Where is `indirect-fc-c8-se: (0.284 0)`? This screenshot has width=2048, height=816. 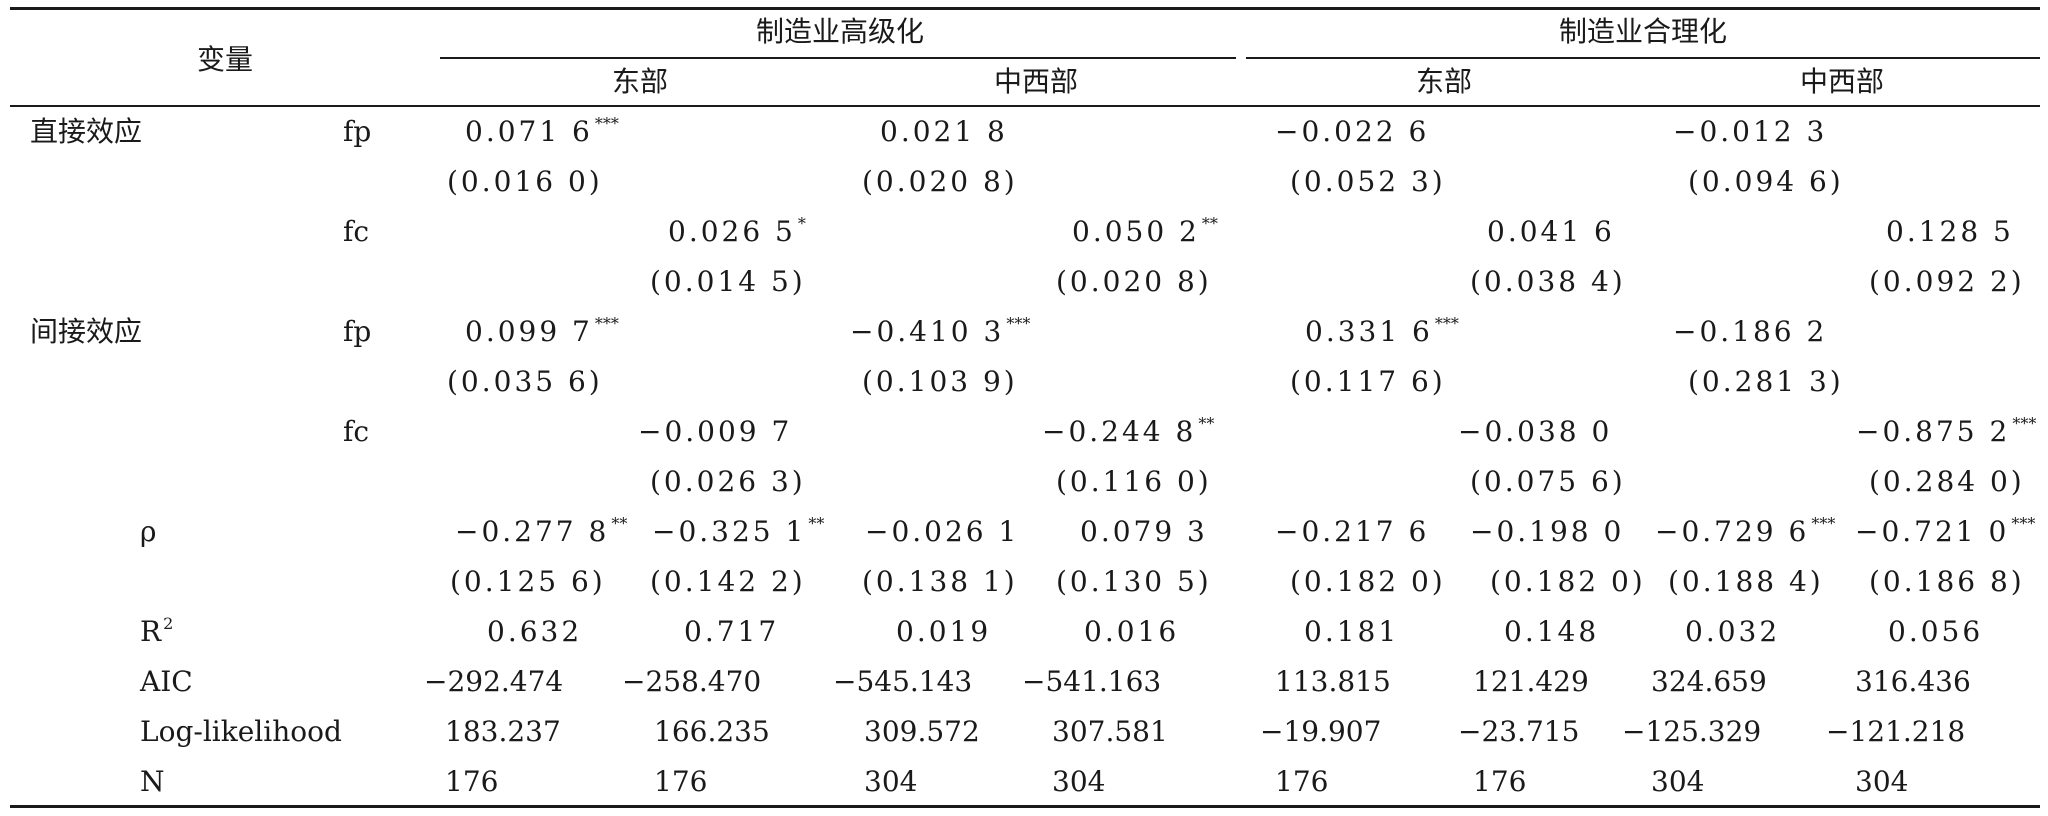 indirect-fc-c8-se: (0.284 0) is located at coordinates (1947, 481).